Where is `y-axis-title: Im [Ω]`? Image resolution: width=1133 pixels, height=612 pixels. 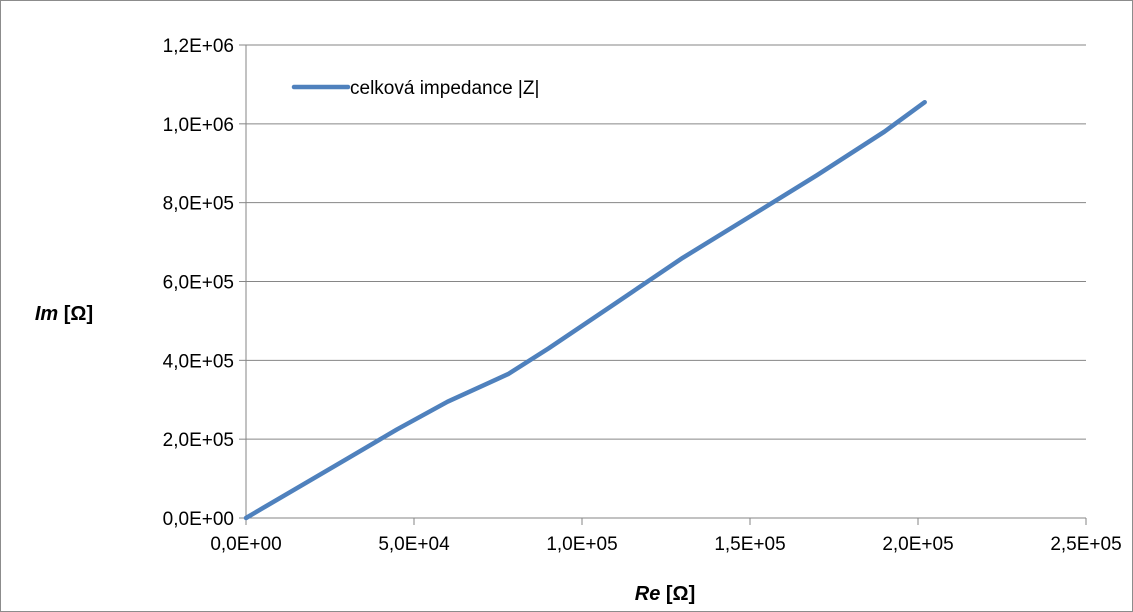 y-axis-title: Im [Ω] is located at coordinates (64, 314).